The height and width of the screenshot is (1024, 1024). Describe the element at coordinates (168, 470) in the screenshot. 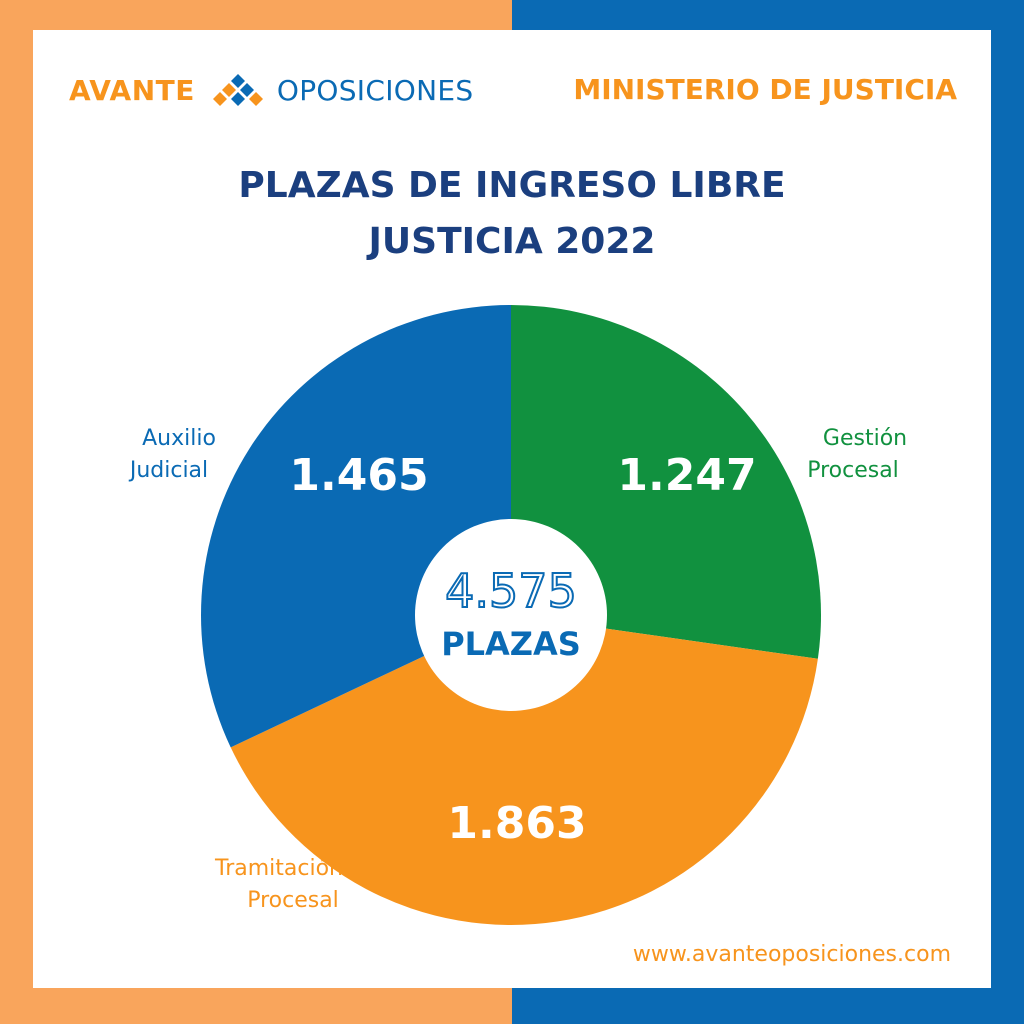

I see `slice-category-label: Judicial` at that location.